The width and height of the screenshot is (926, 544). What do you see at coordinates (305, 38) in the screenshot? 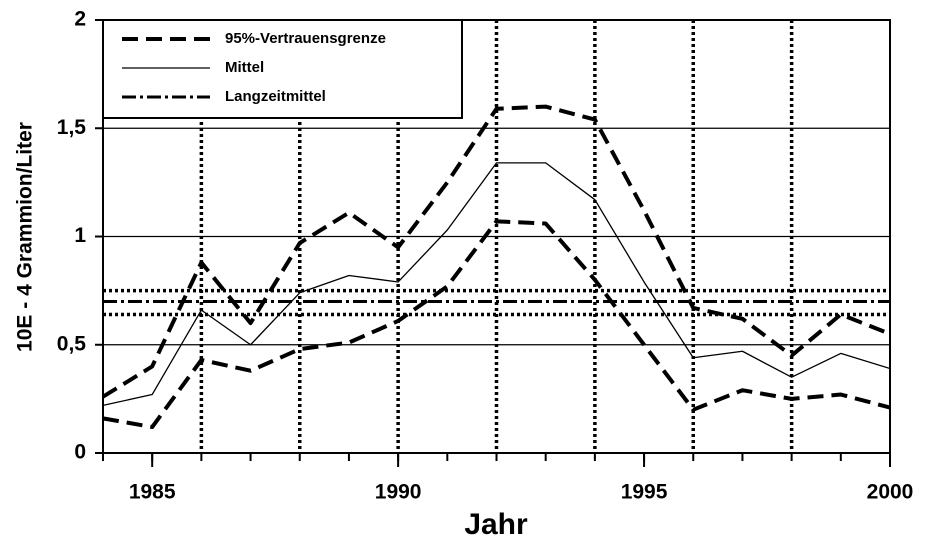
I see `legend-label: 95%-Vertrauensgrenze` at bounding box center [305, 38].